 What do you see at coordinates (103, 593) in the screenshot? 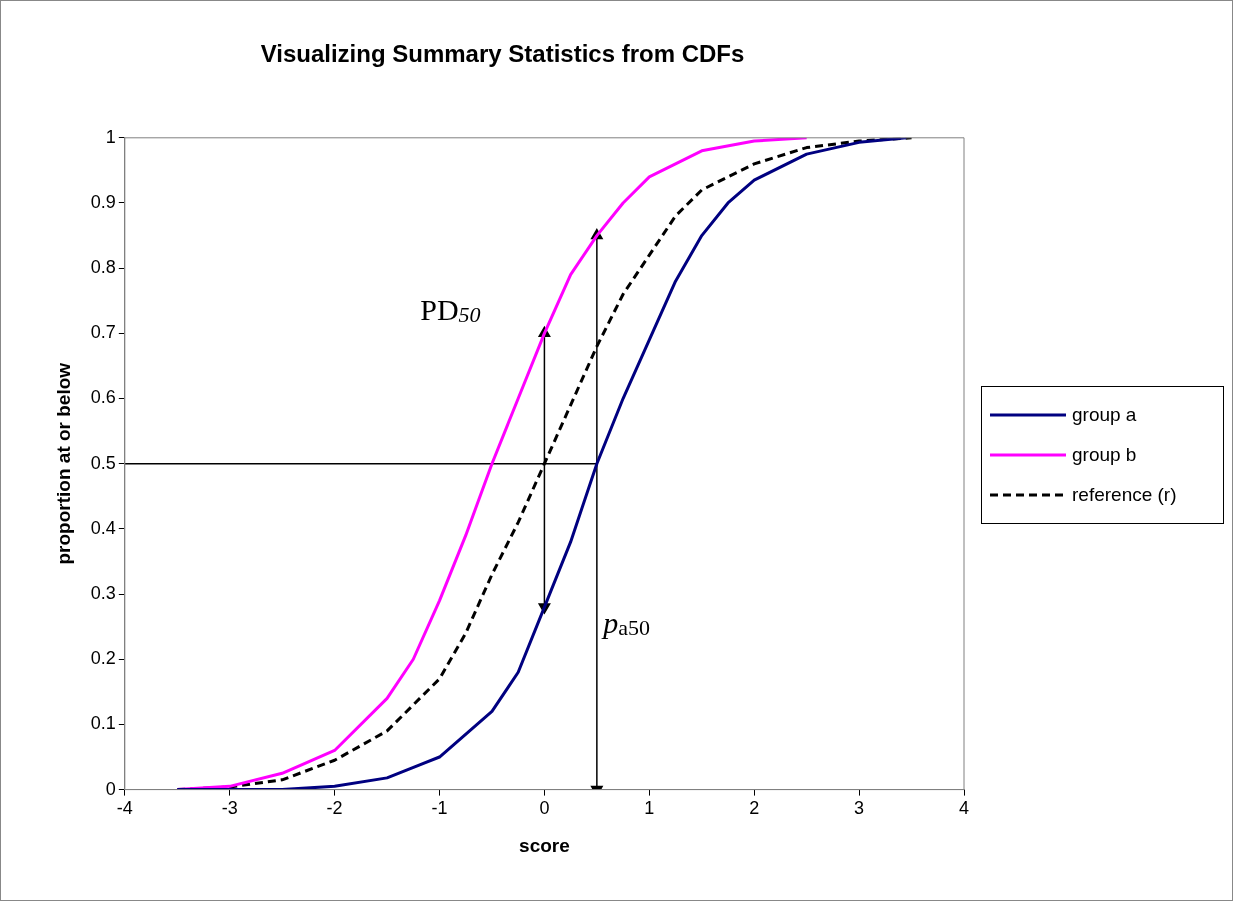
I see `y-tick-label: 0.3` at bounding box center [103, 593].